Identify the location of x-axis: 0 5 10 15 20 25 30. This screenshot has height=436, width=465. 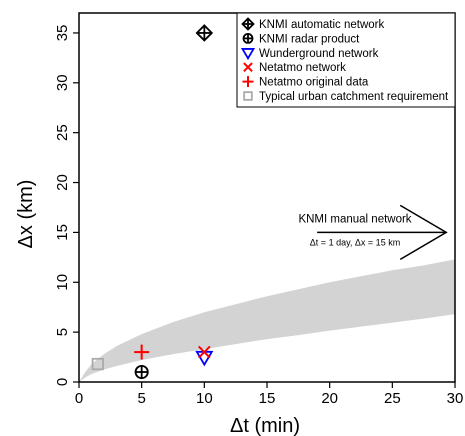
(269, 394).